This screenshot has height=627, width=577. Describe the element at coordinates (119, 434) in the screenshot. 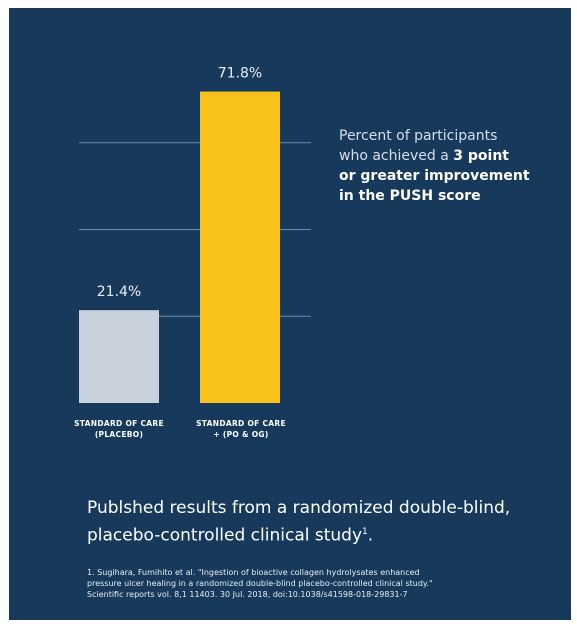

I see `category-label-placebo-line2: (PLACEBO)` at that location.